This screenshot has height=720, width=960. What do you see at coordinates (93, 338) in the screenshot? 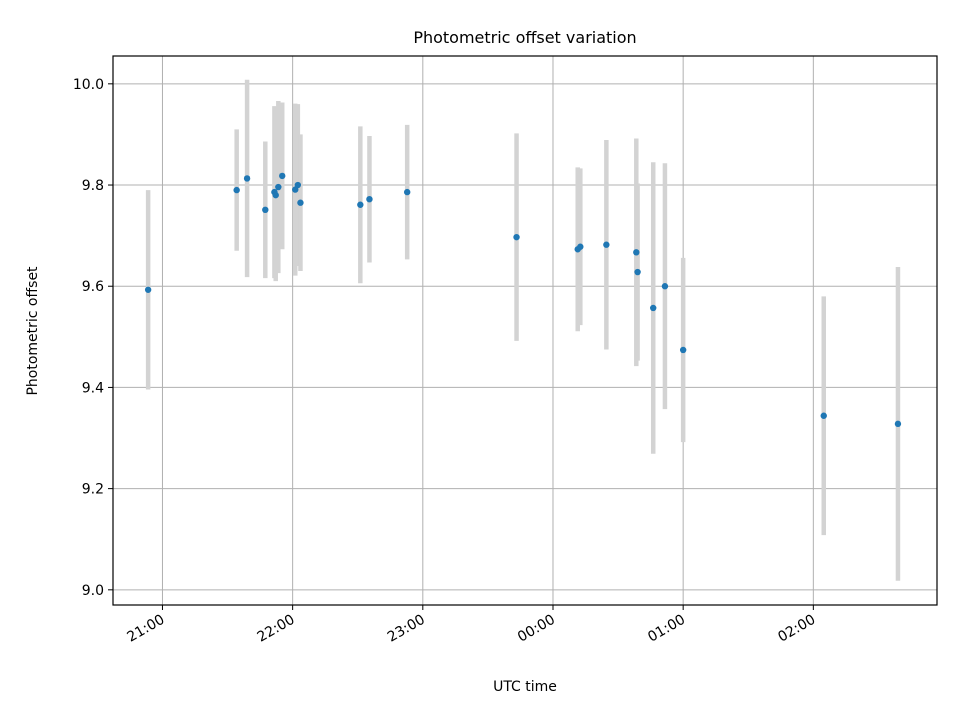
I see `y-axis-ticks: 9.0 9.2 9.4 9.6 9.8 10.0` at bounding box center [93, 338].